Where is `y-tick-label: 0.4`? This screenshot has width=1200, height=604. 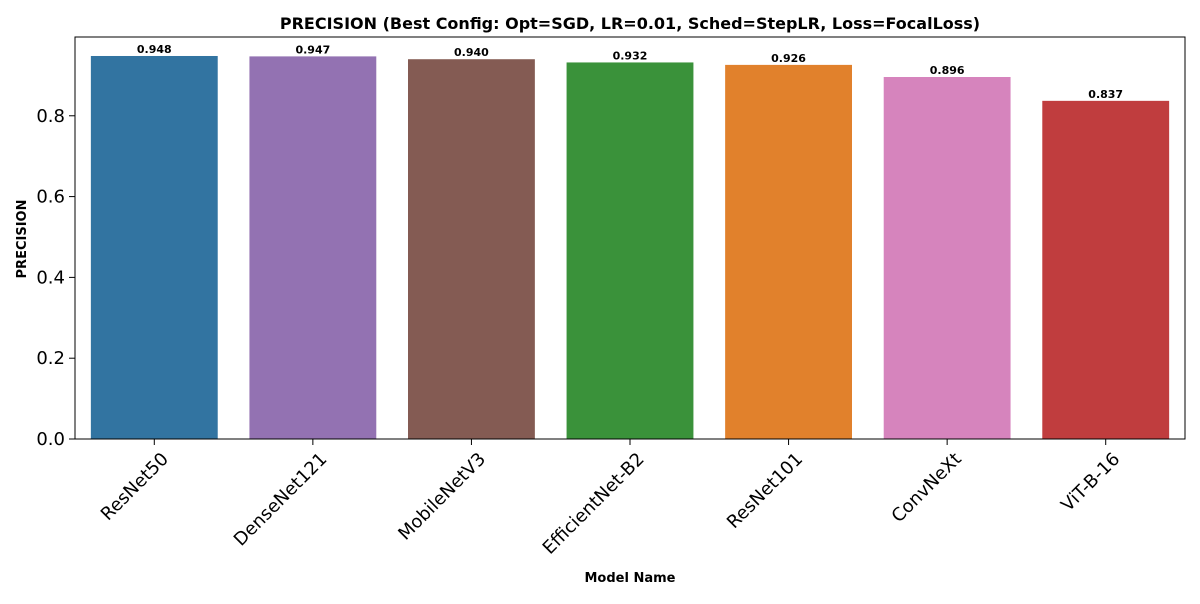 y-tick-label: 0.4 is located at coordinates (50, 277).